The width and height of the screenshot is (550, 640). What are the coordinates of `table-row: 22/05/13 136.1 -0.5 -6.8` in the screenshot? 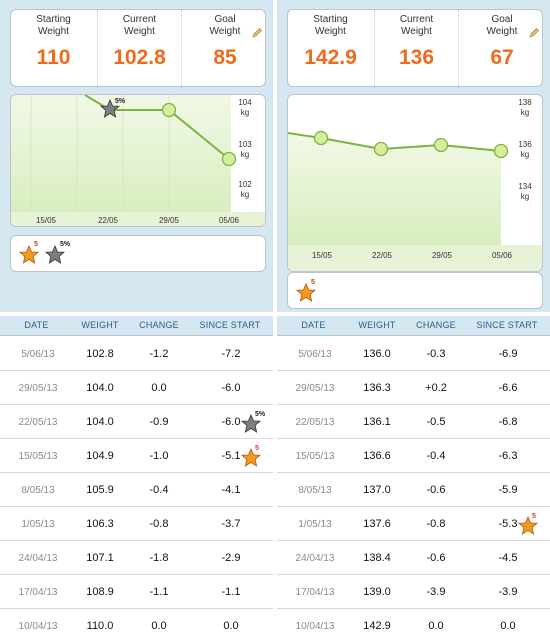 It's located at (413, 422).